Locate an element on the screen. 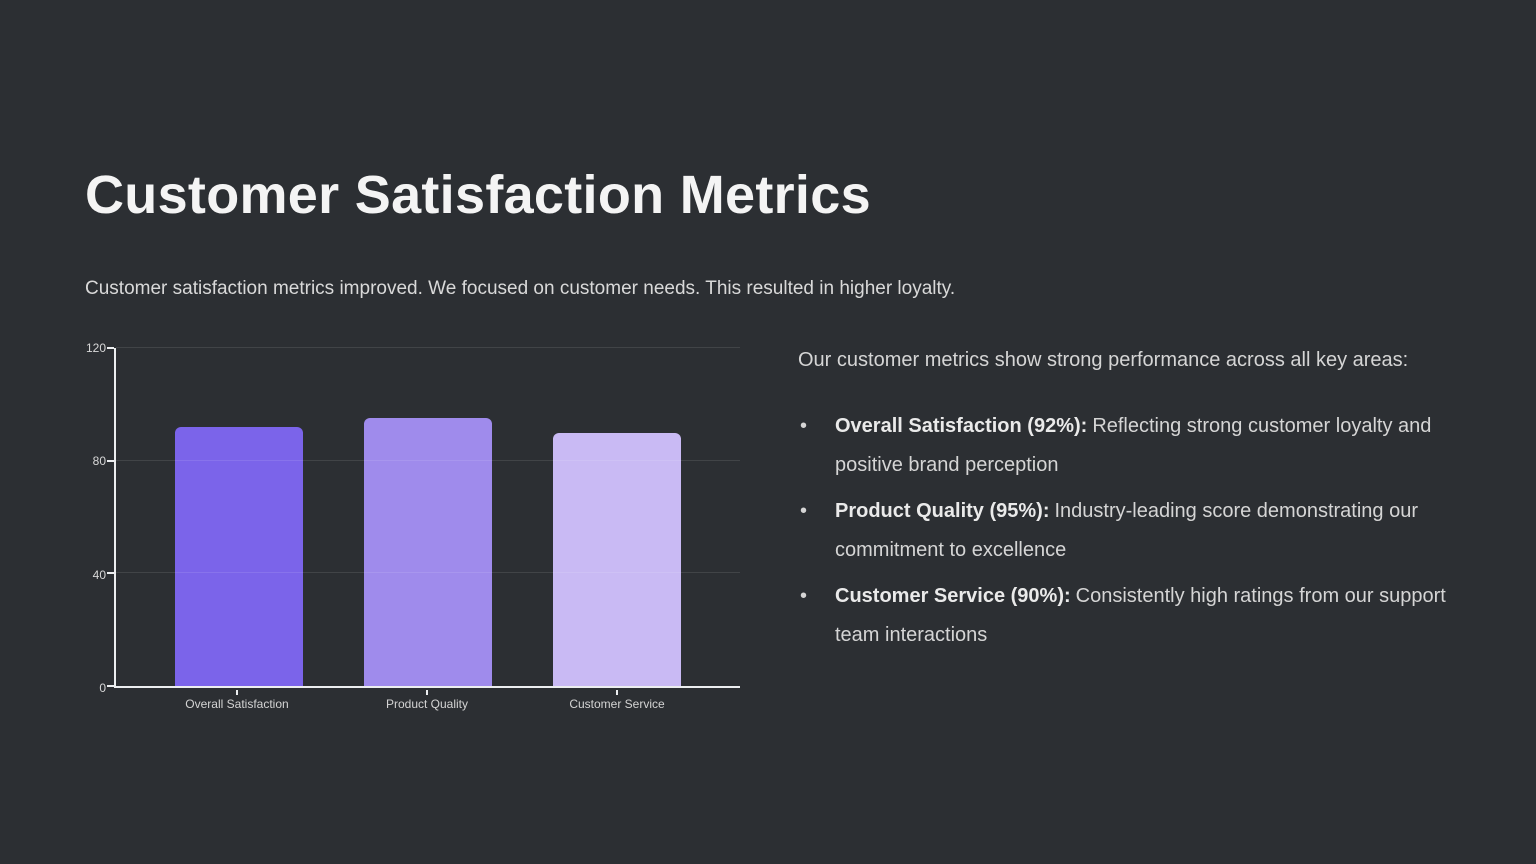 The image size is (1536, 864). x-tick-label-overall-satisfaction: Overall Satisfaction is located at coordinates (237, 704).